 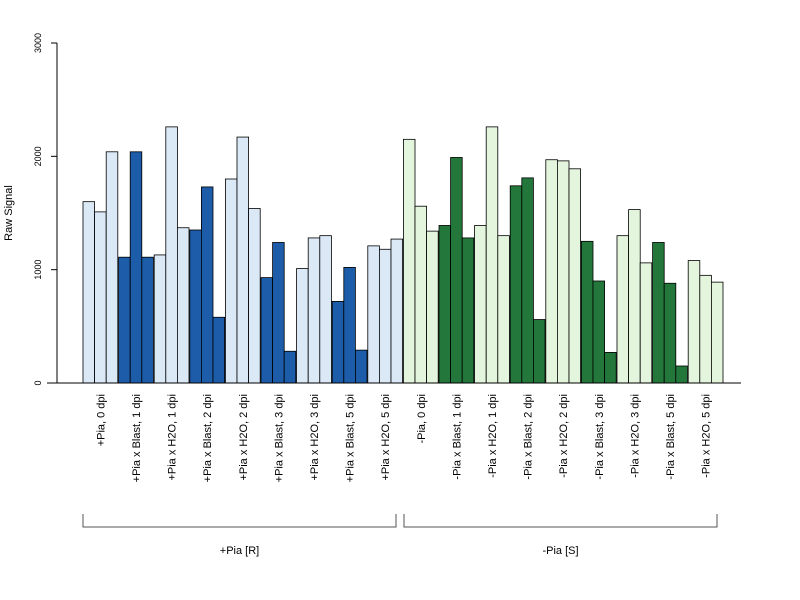 What do you see at coordinates (529, 437) in the screenshot?
I see `category-label-12: -Pia x Blast, 2 dpi` at bounding box center [529, 437].